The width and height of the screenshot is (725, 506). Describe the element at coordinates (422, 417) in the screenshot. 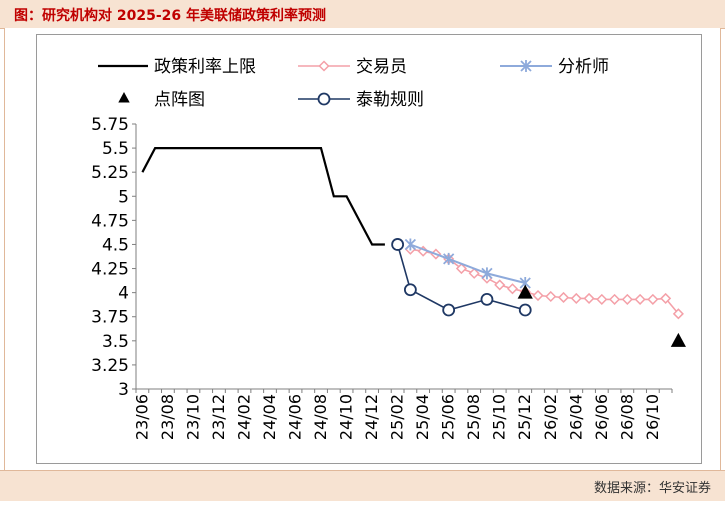

I see `x-tick-label: 25/04` at that location.